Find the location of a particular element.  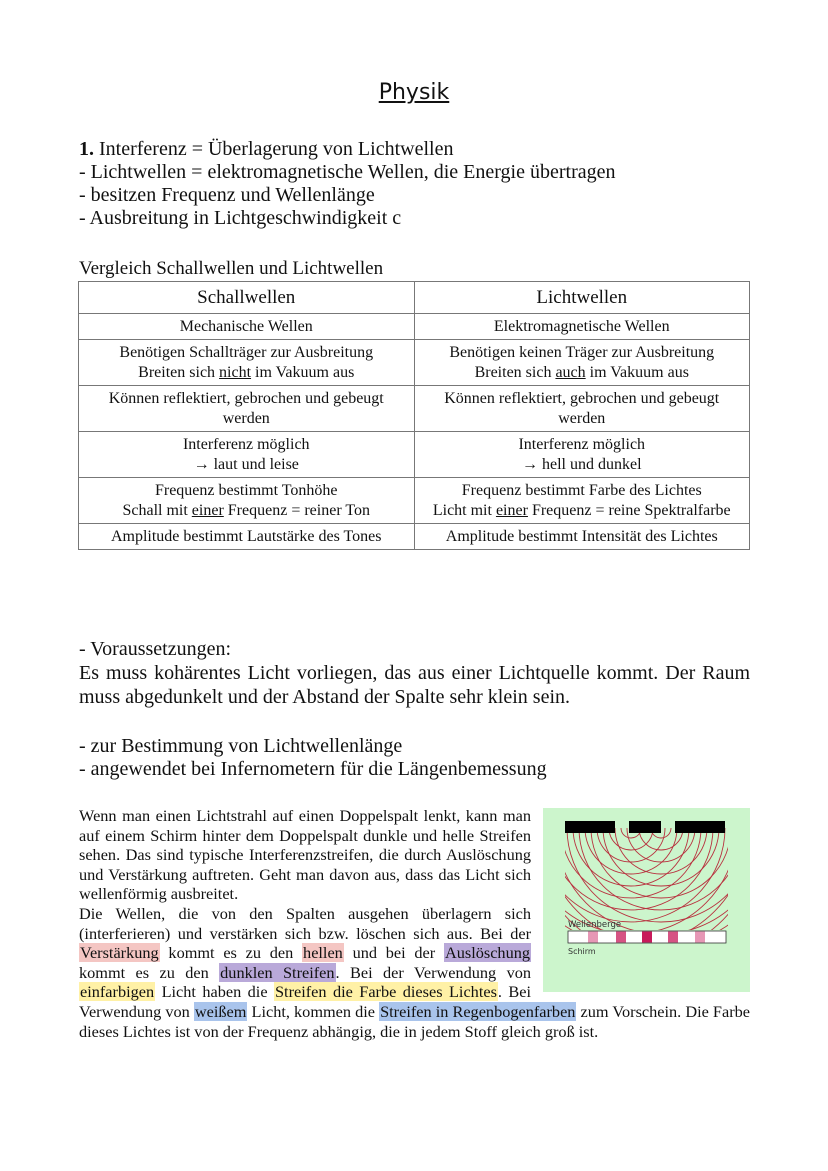

paragraph-text: Licht, kommen die is located at coordinates (313, 1011).